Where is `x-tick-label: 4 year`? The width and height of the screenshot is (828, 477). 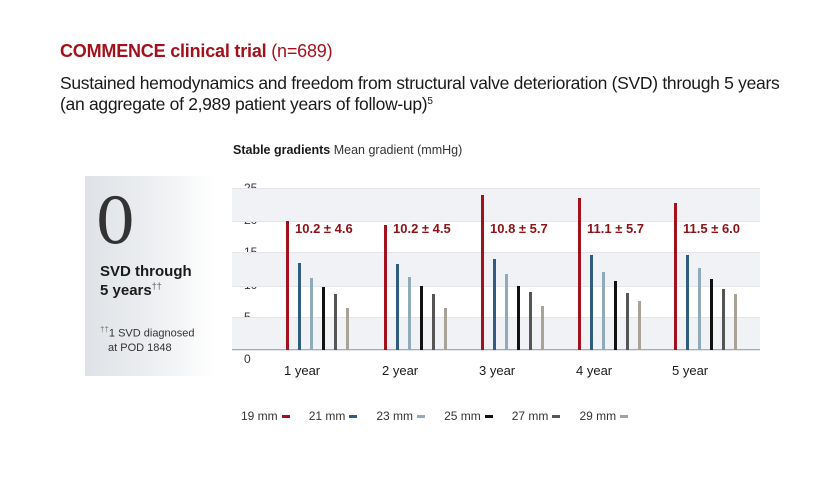
x-tick-label: 4 year is located at coordinates (594, 370).